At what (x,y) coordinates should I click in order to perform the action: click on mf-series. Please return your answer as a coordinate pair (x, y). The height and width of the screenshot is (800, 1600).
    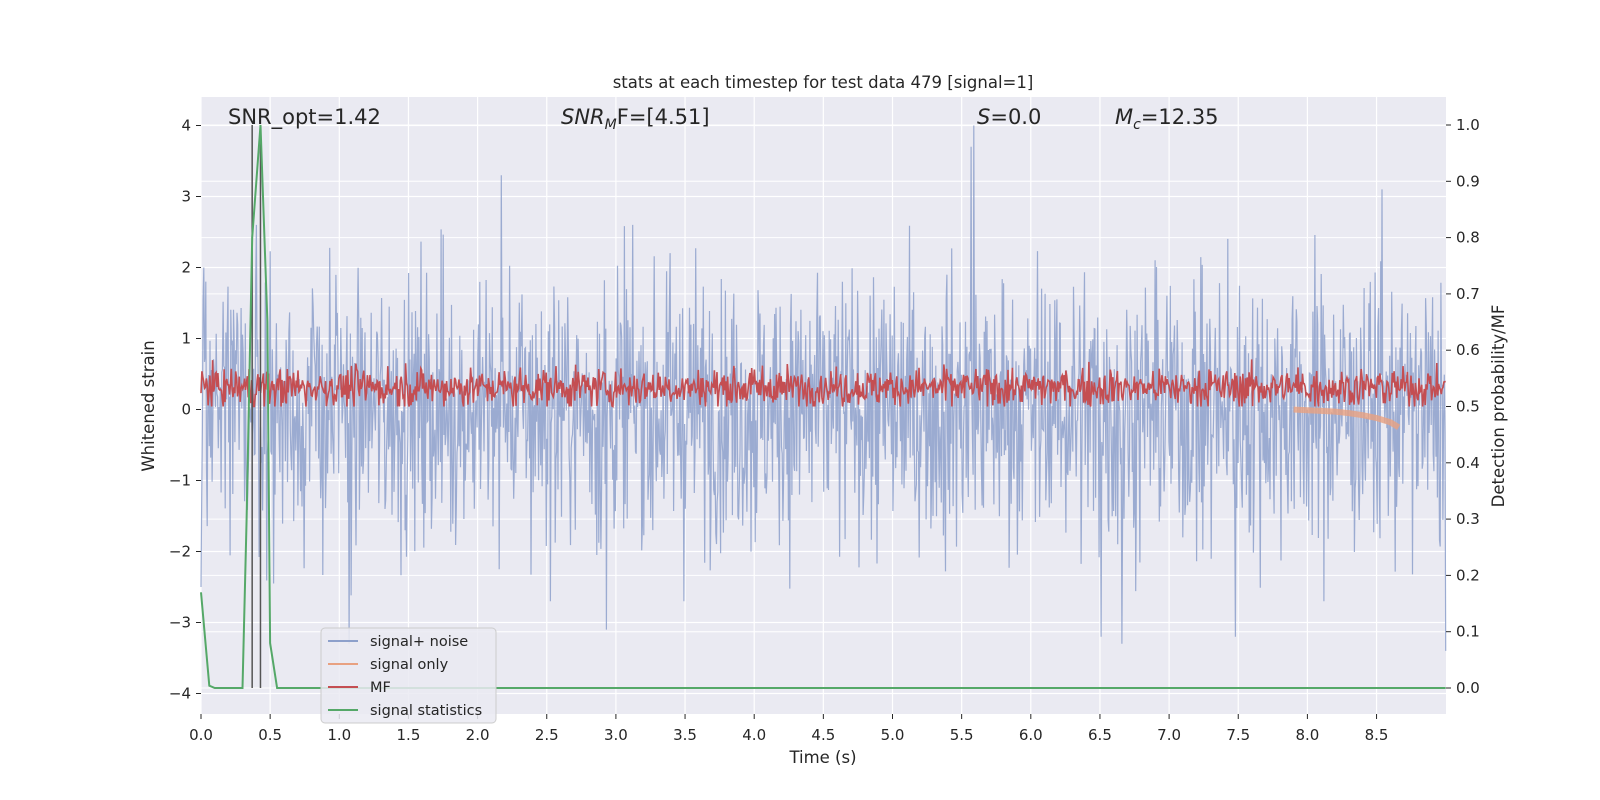
    Looking at the image, I should click on (823, 383).